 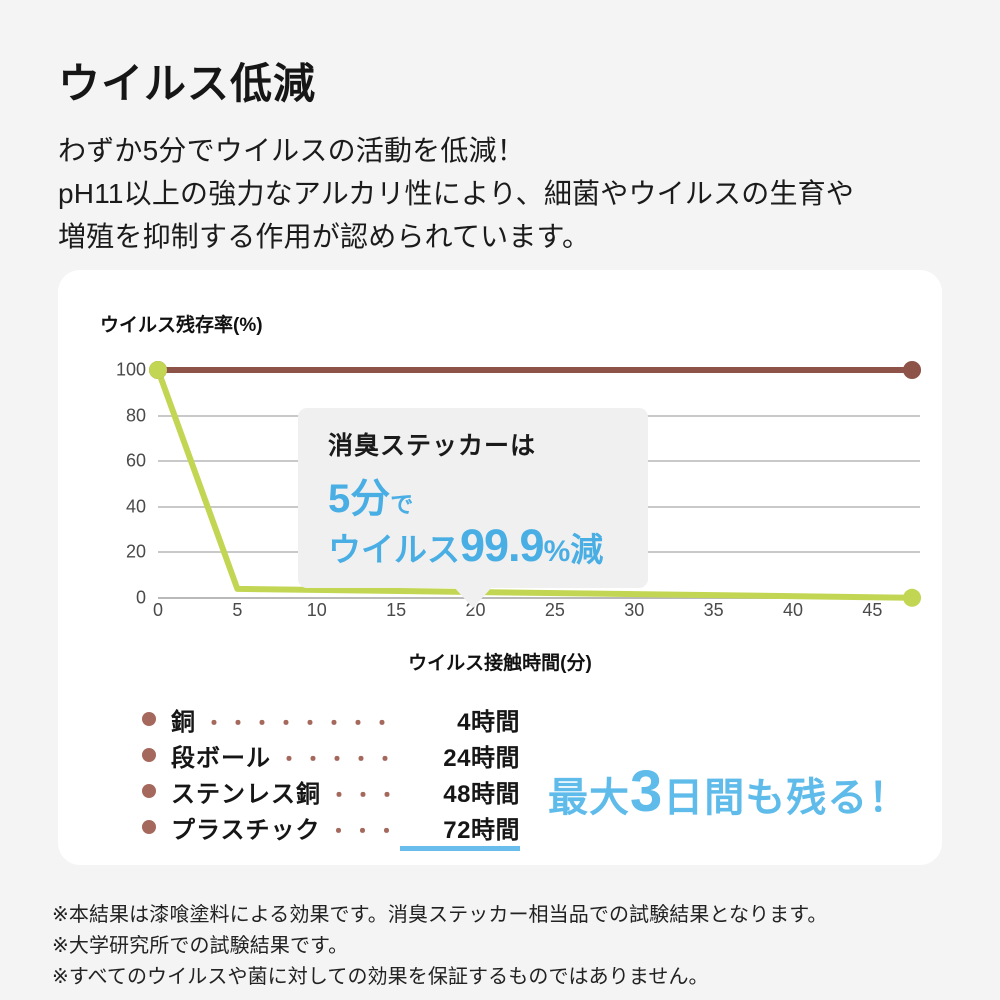 What do you see at coordinates (221, 758) in the screenshot?
I see `legend-item-name: 段ボール` at bounding box center [221, 758].